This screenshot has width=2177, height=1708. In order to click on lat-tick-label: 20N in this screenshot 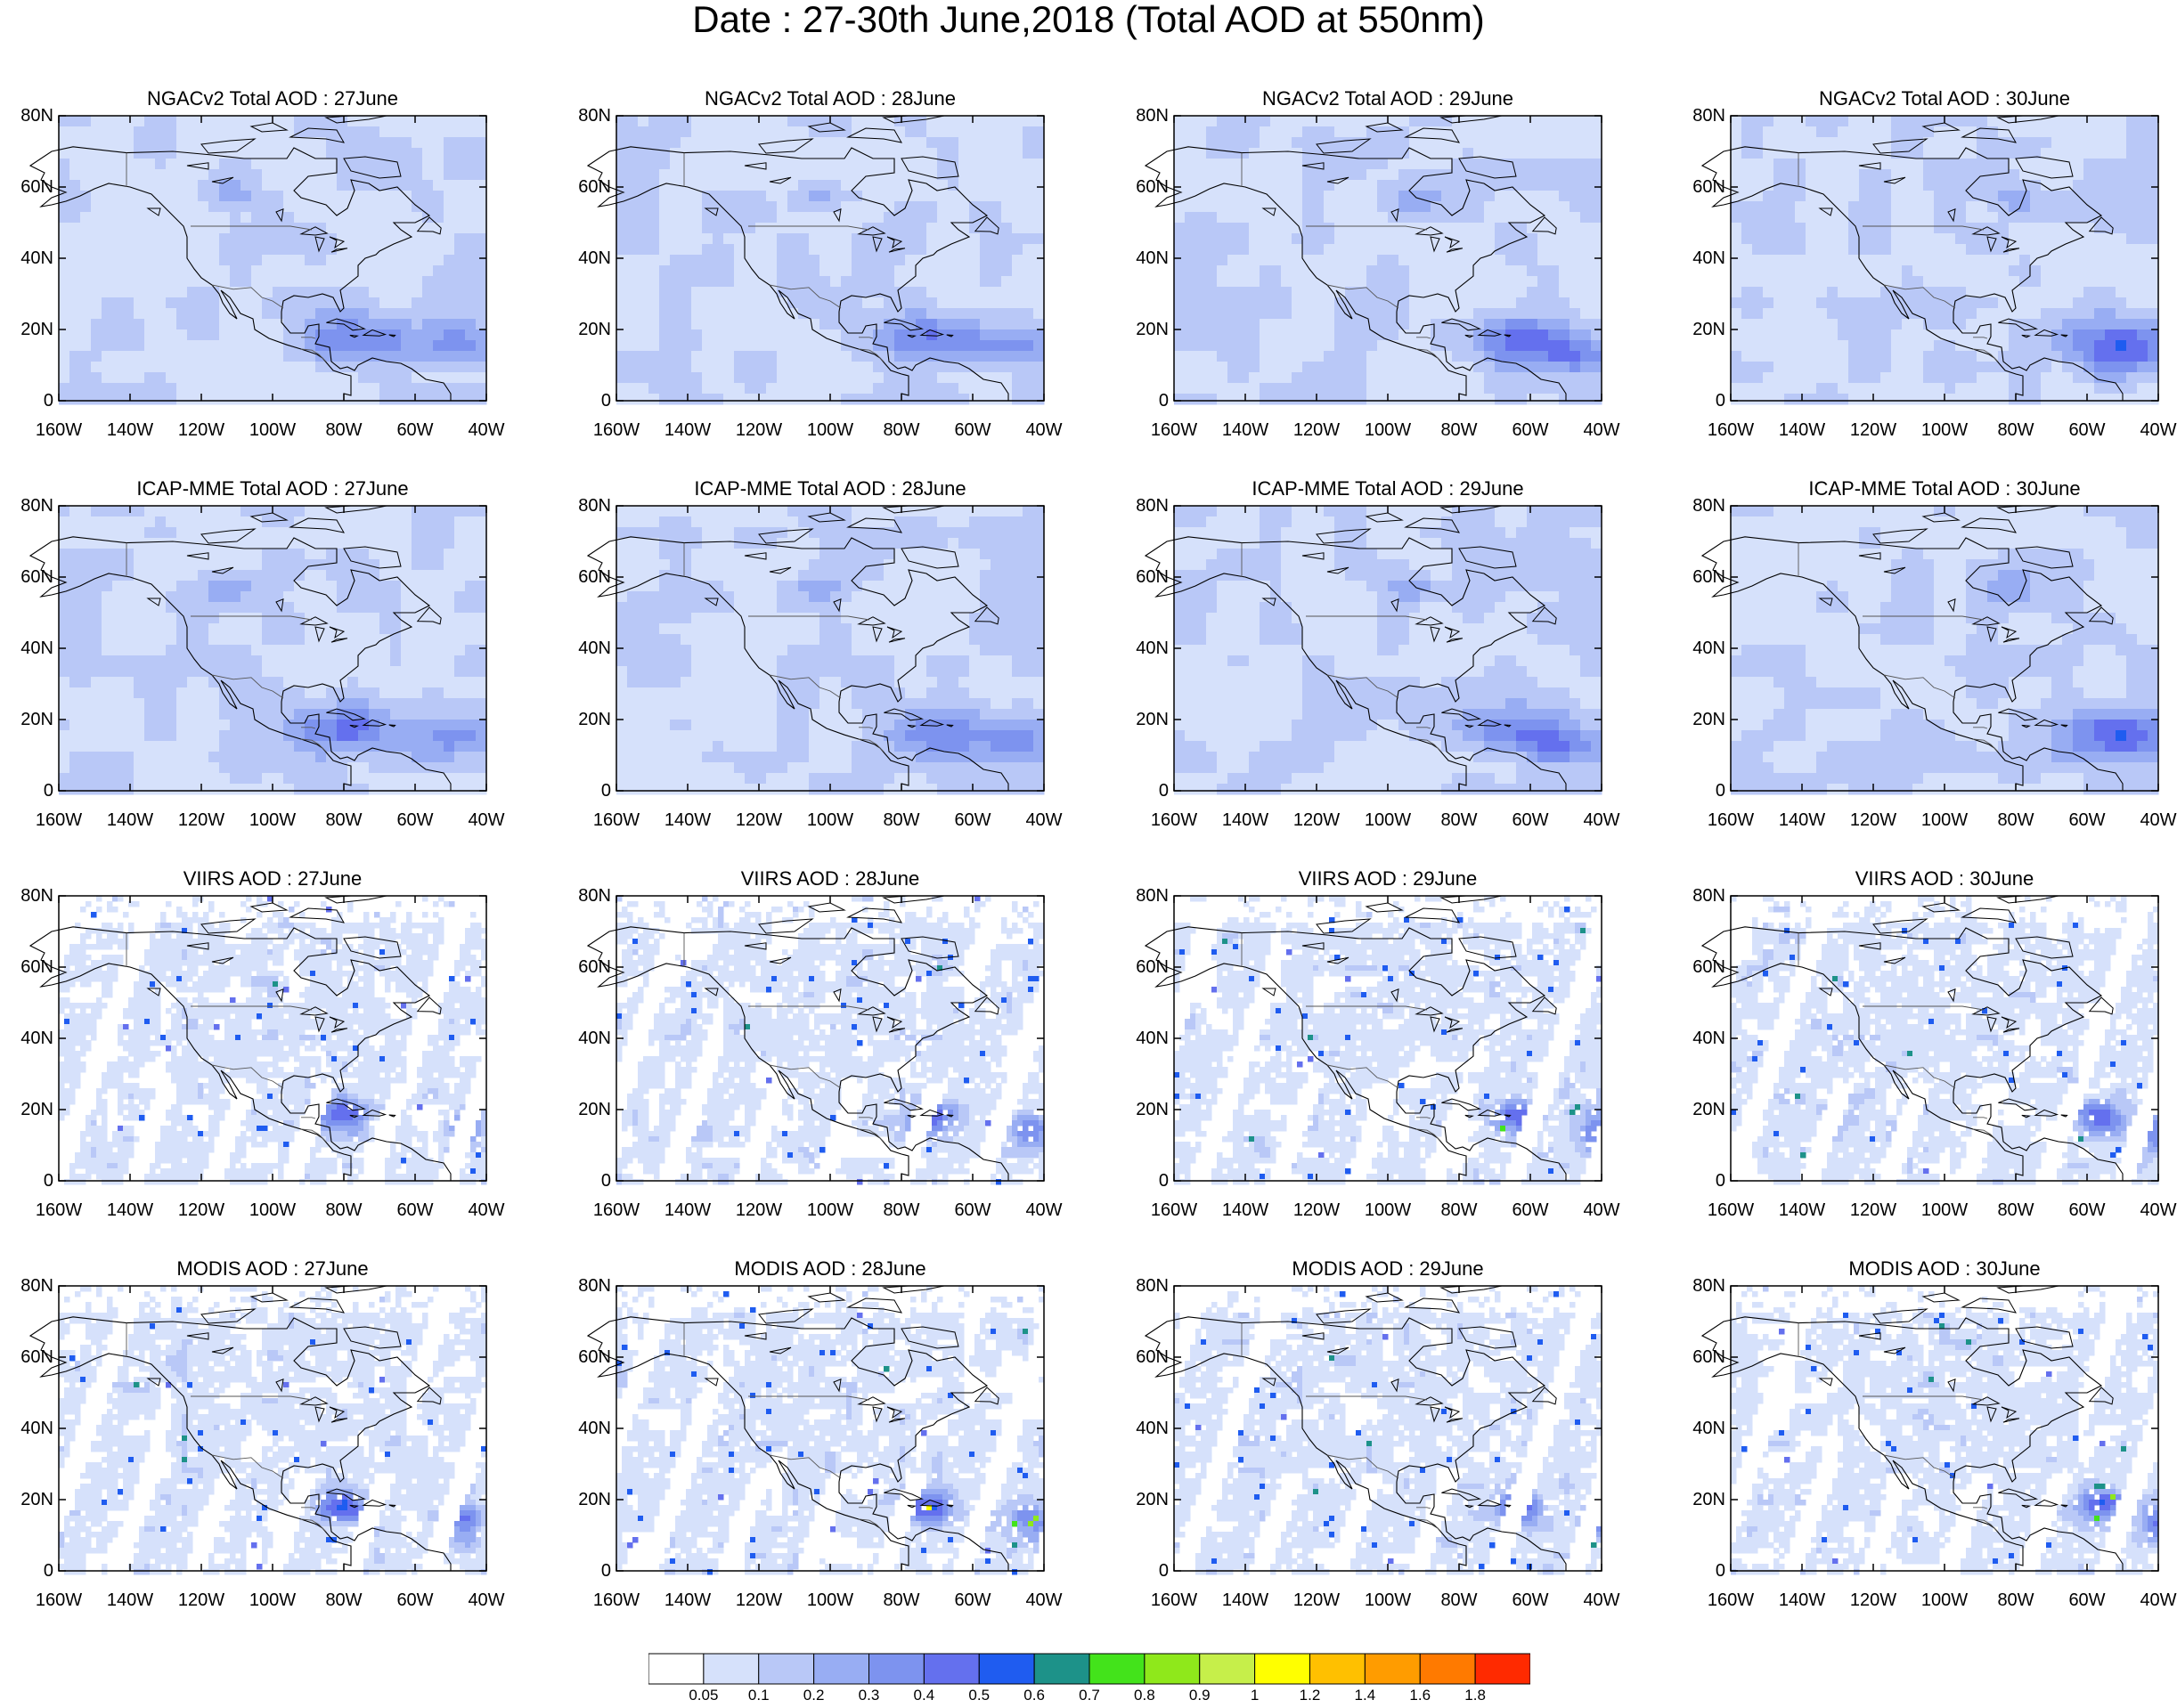, I will do `click(586, 1110)`.